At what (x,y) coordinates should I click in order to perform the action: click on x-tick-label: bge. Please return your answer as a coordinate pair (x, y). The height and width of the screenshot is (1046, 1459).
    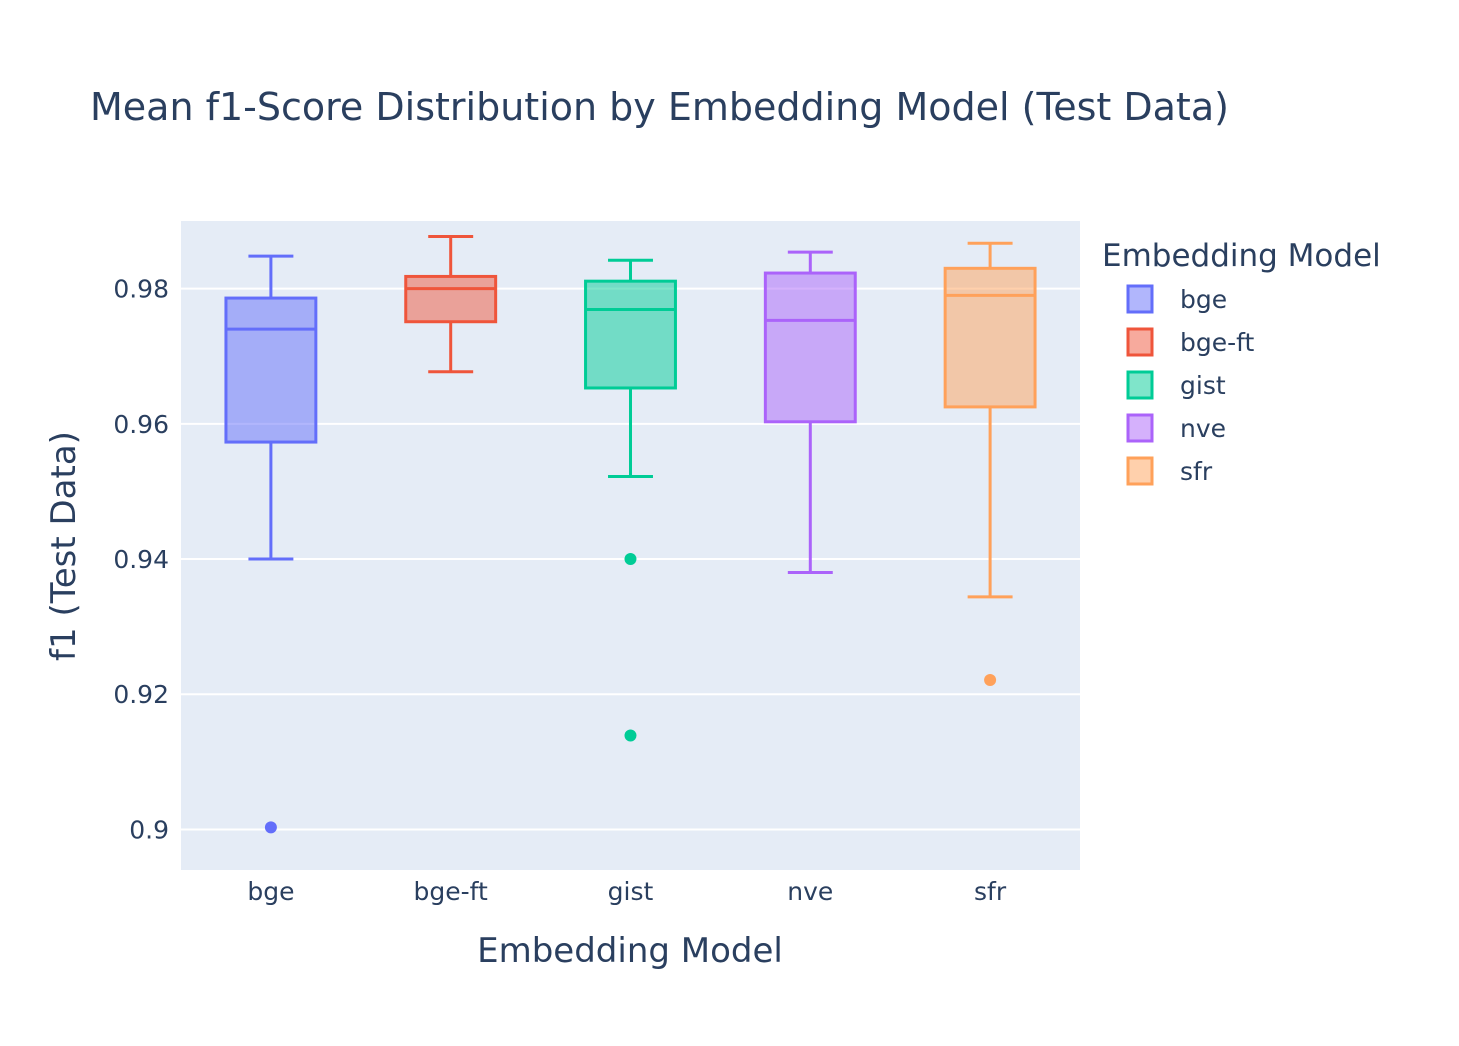
    Looking at the image, I should click on (270, 891).